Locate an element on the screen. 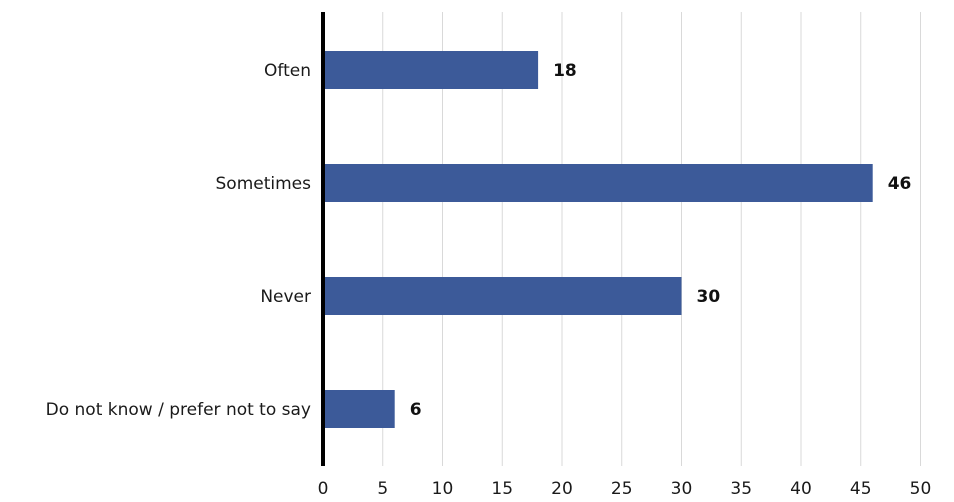 This screenshot has width=954, height=502. x-tick-label-20: 20 is located at coordinates (562, 489).